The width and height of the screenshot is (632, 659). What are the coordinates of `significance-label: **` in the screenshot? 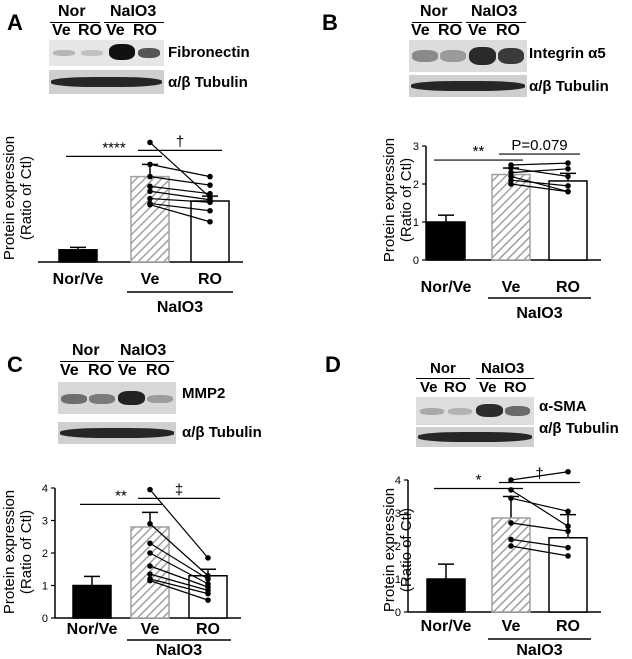 It's located at (479, 151).